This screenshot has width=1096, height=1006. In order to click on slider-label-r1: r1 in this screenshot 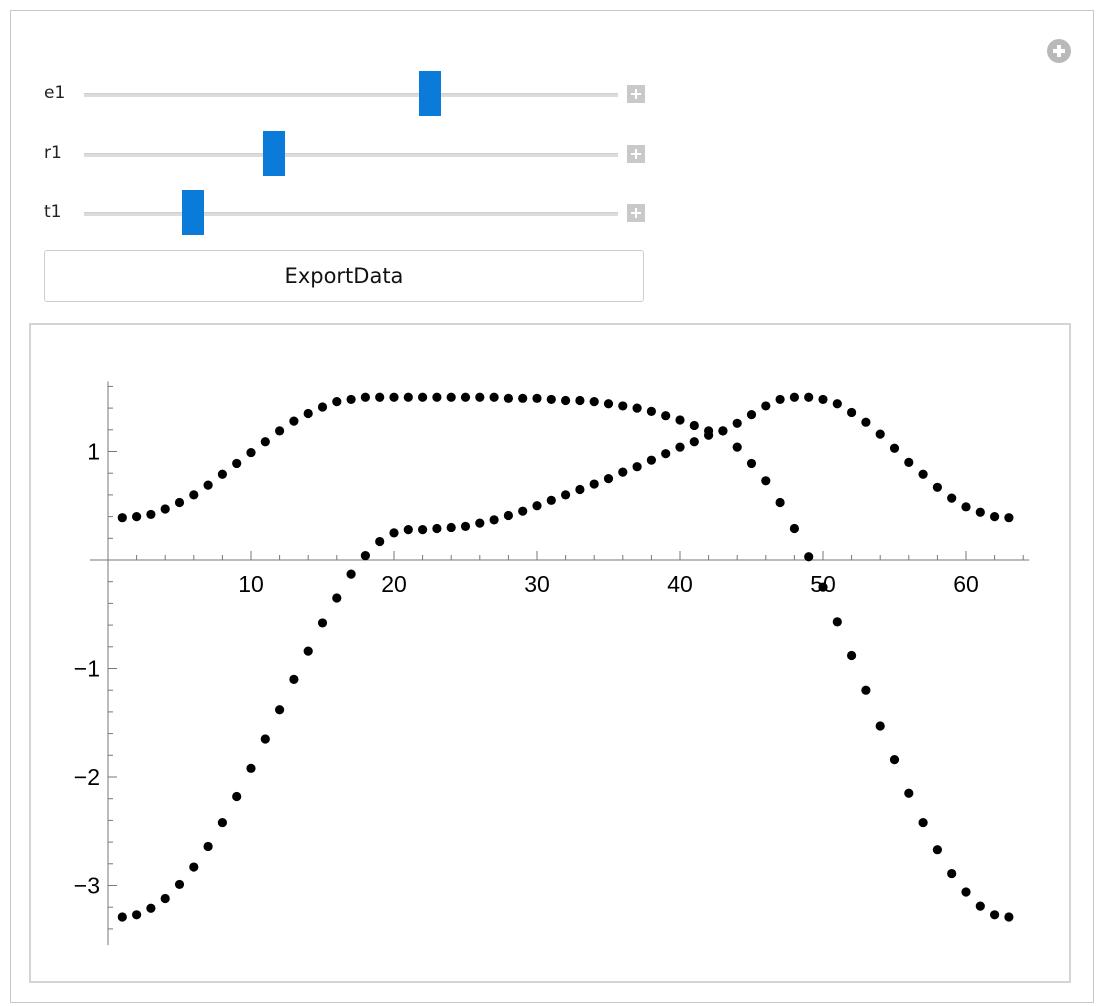, I will do `click(53, 153)`.